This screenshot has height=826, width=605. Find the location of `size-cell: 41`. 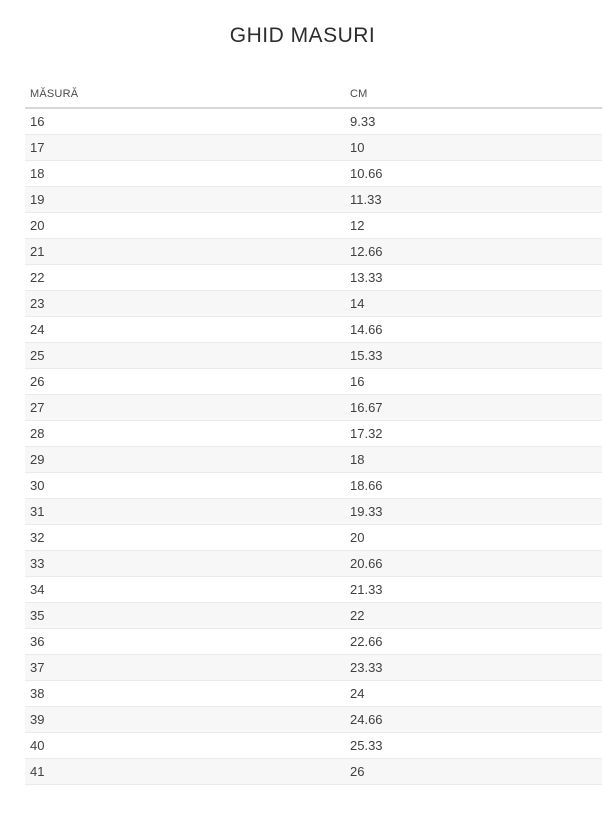

size-cell: 41 is located at coordinates (185, 771).